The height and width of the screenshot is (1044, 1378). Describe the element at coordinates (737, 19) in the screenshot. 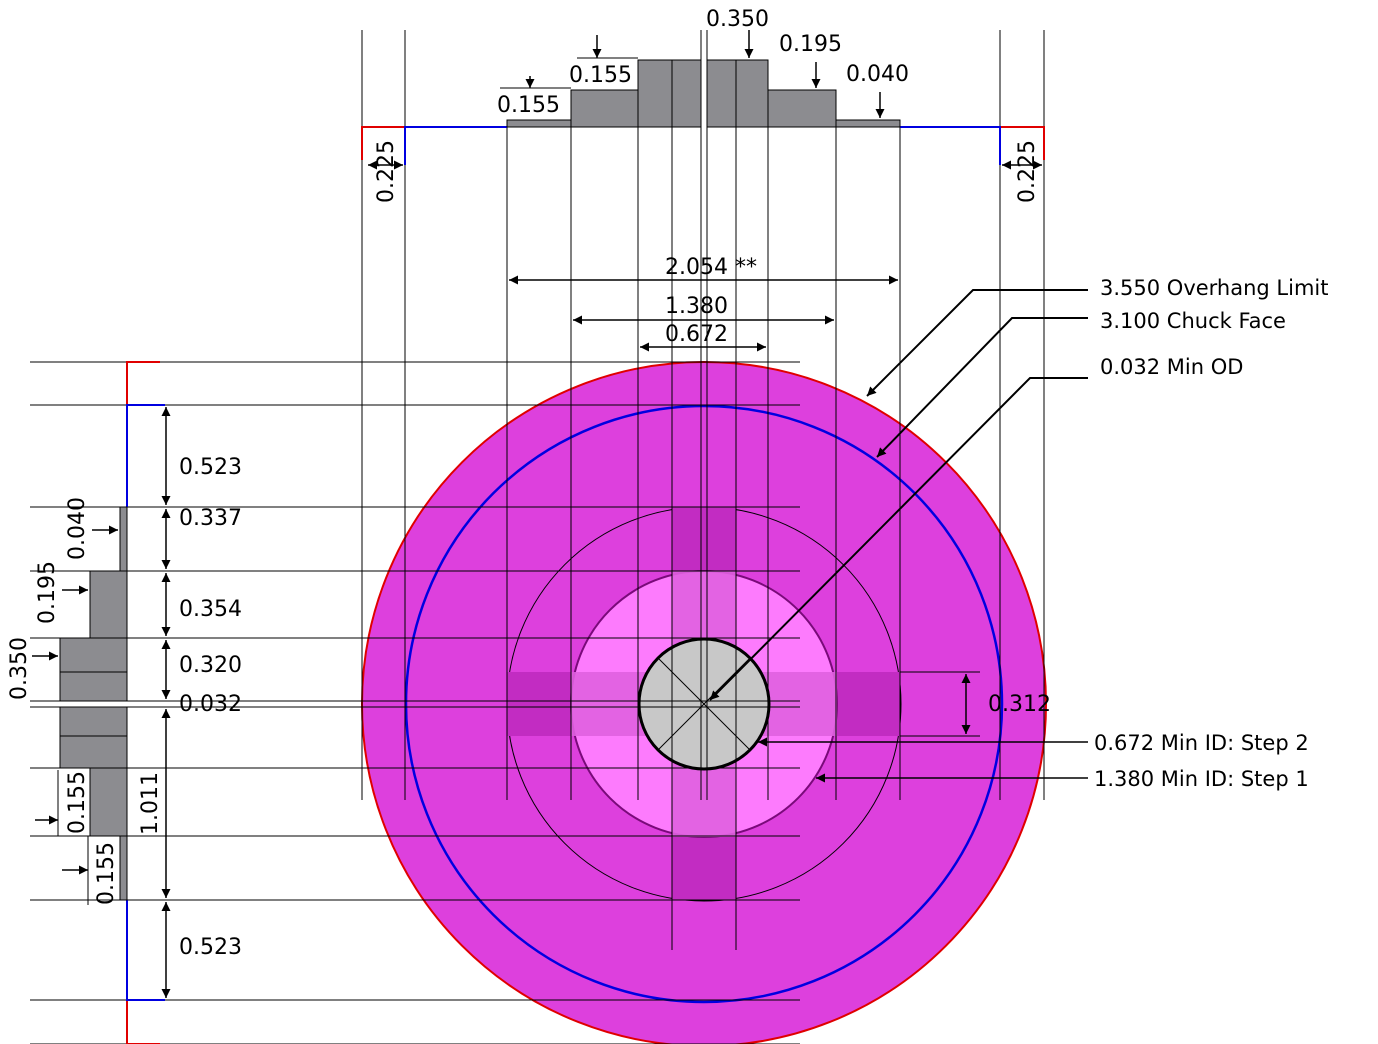

I see `top-step-label-0350: 0.350` at that location.